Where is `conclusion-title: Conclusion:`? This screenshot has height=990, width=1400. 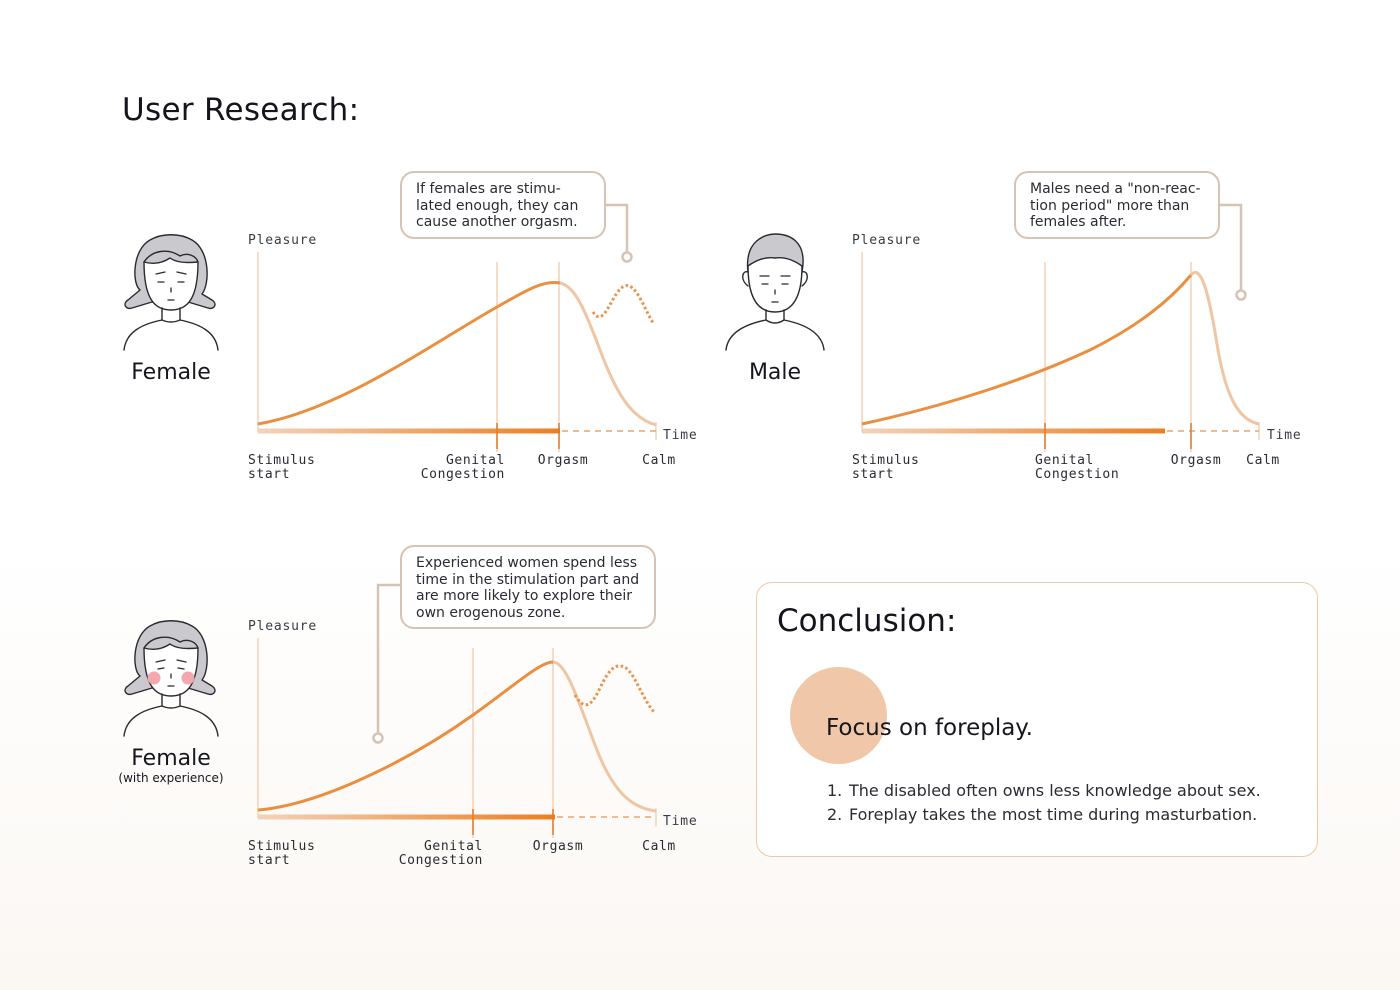 conclusion-title: Conclusion: is located at coordinates (867, 621).